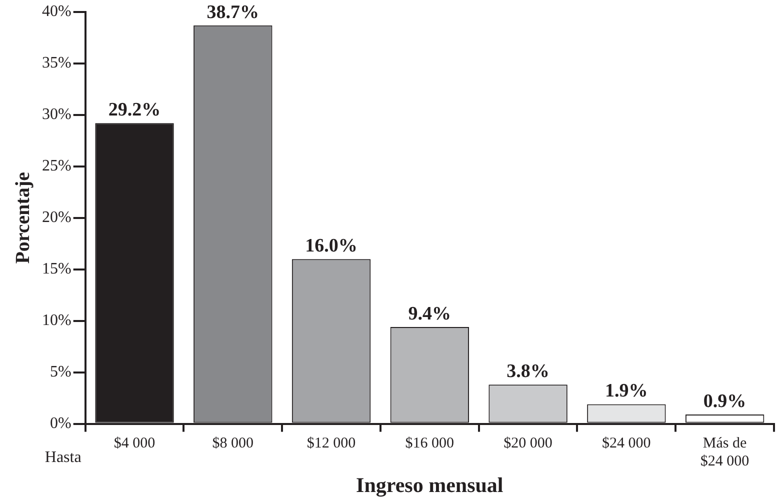 This screenshot has width=780, height=503. Describe the element at coordinates (61, 372) in the screenshot. I see `y-tick-label: 5%` at that location.